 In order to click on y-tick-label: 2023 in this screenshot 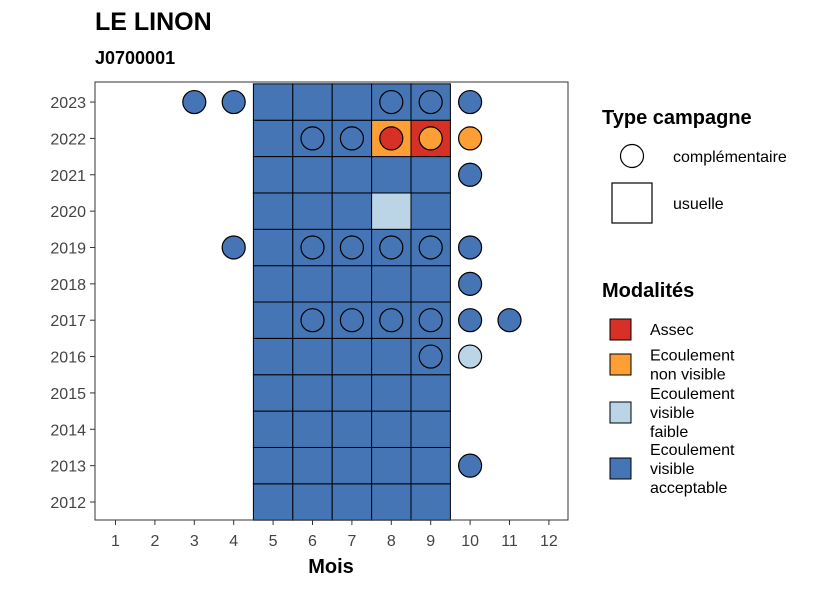, I will do `click(68, 103)`.